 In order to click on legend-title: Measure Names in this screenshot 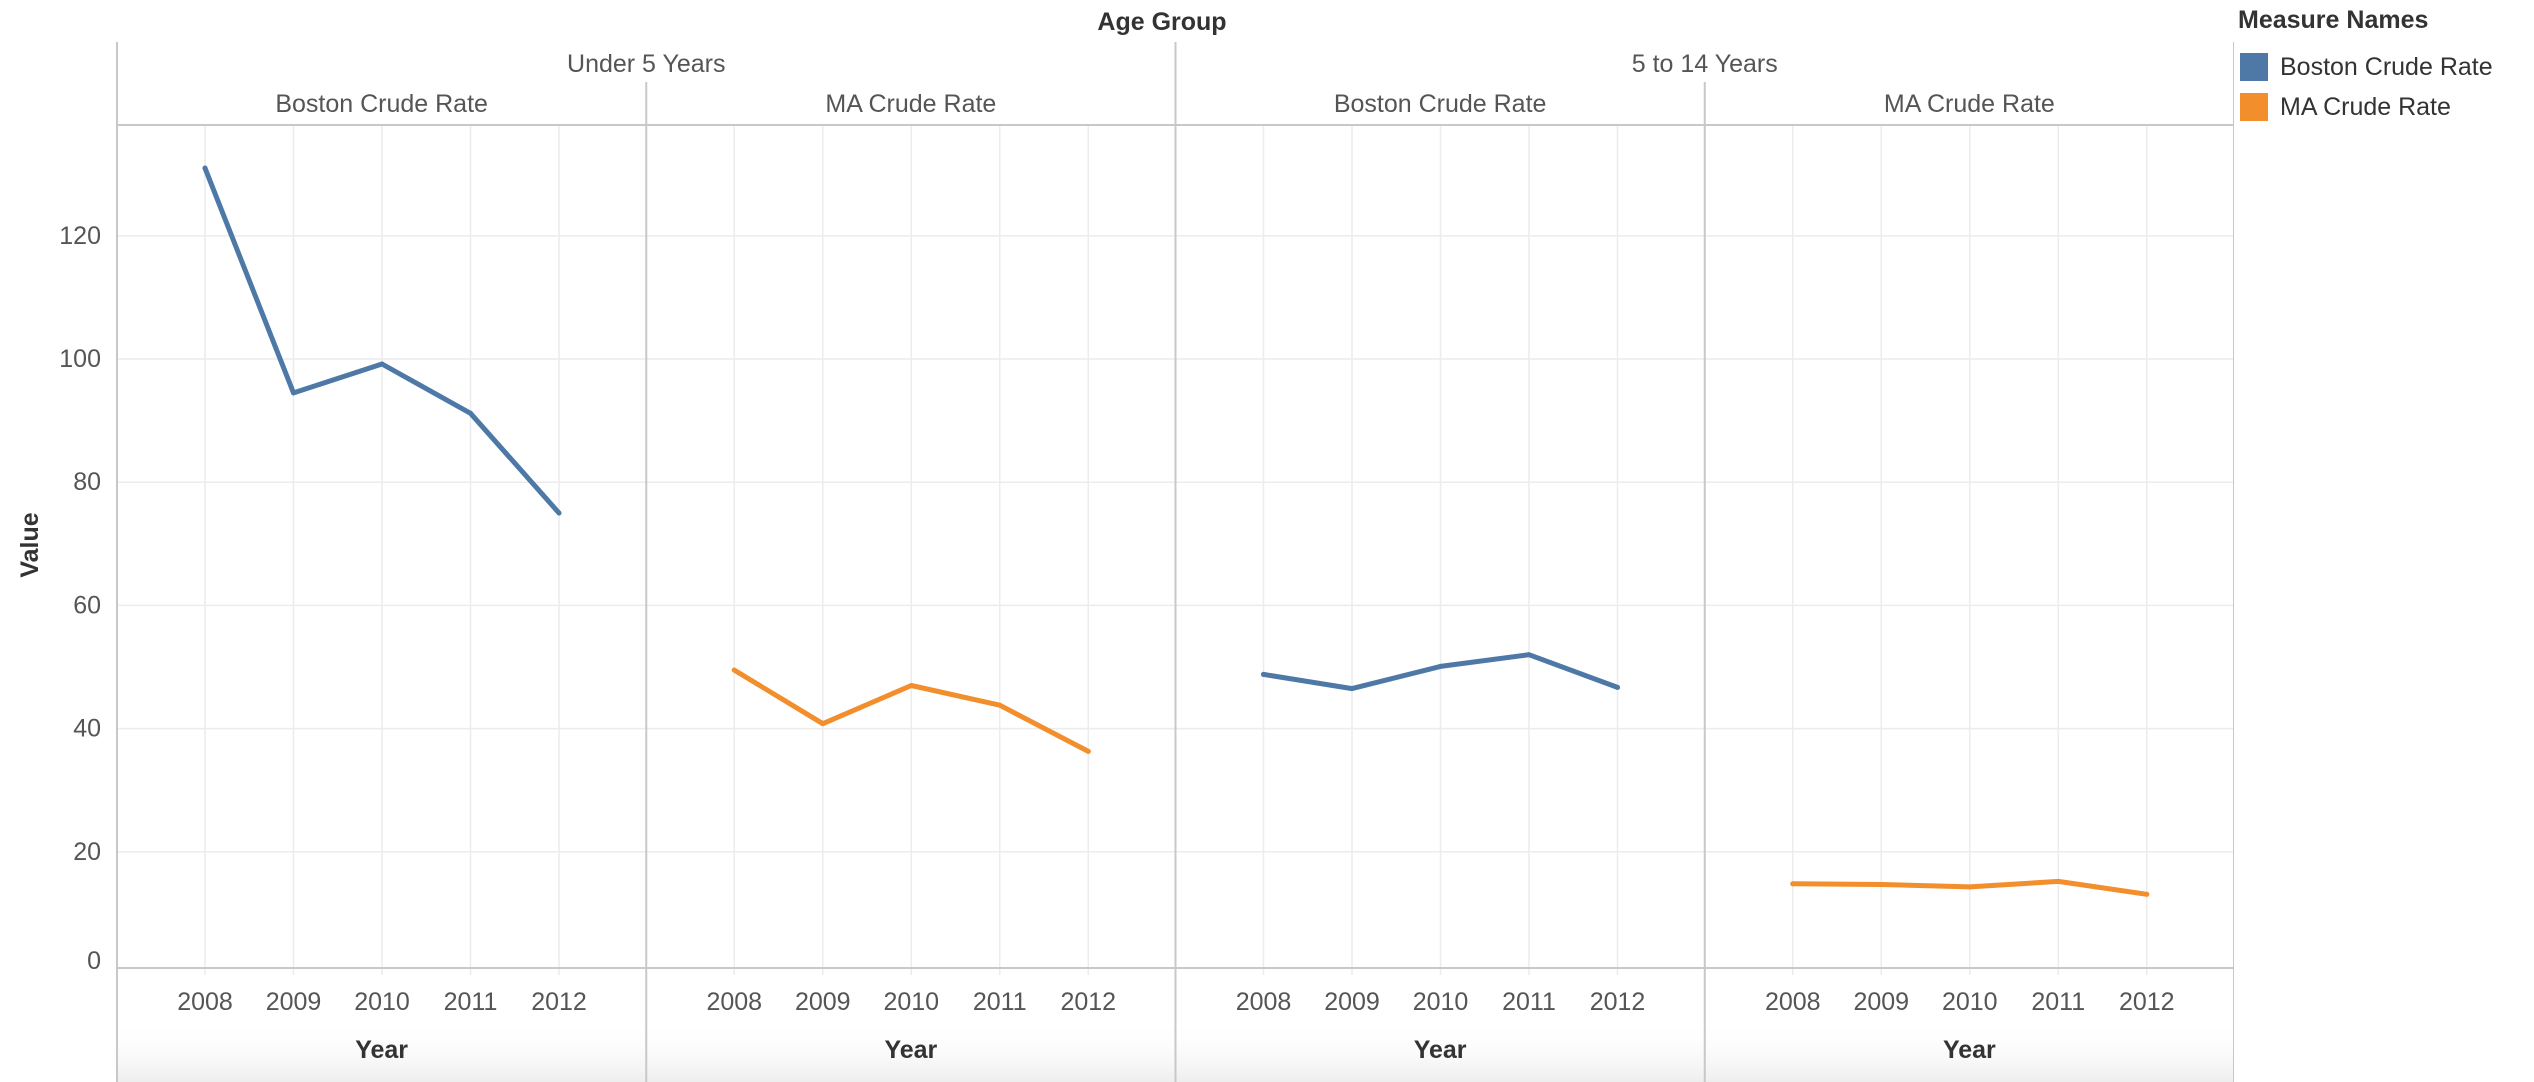, I will do `click(2333, 20)`.